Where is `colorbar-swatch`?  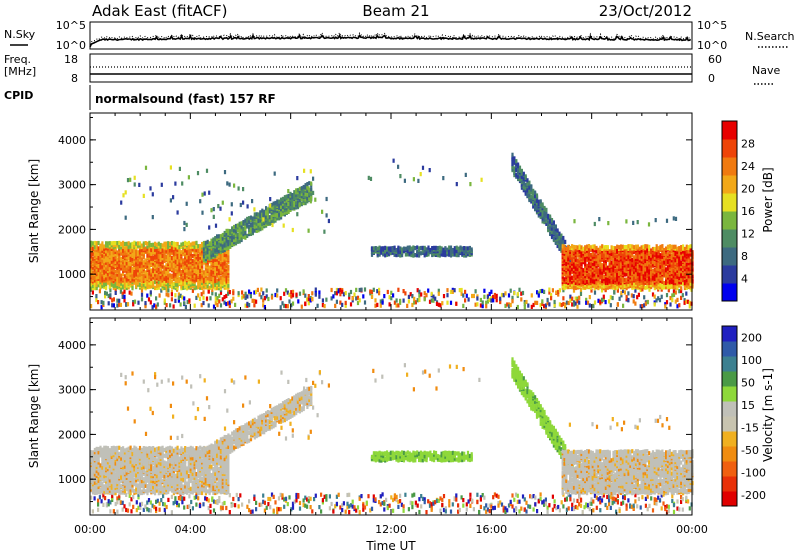
colorbar-swatch is located at coordinates (729, 256).